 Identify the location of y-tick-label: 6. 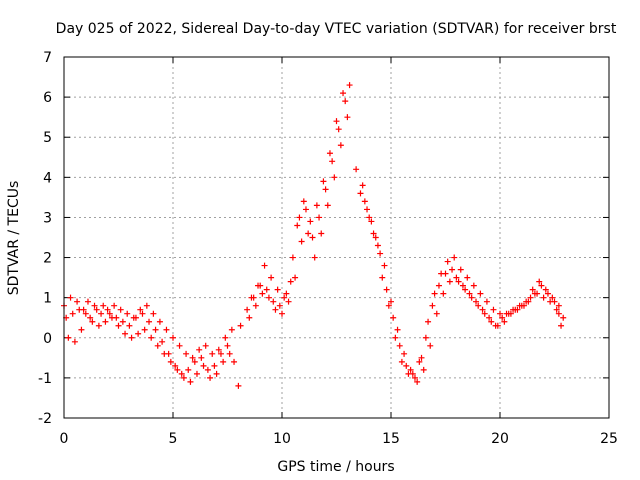
(47, 98).